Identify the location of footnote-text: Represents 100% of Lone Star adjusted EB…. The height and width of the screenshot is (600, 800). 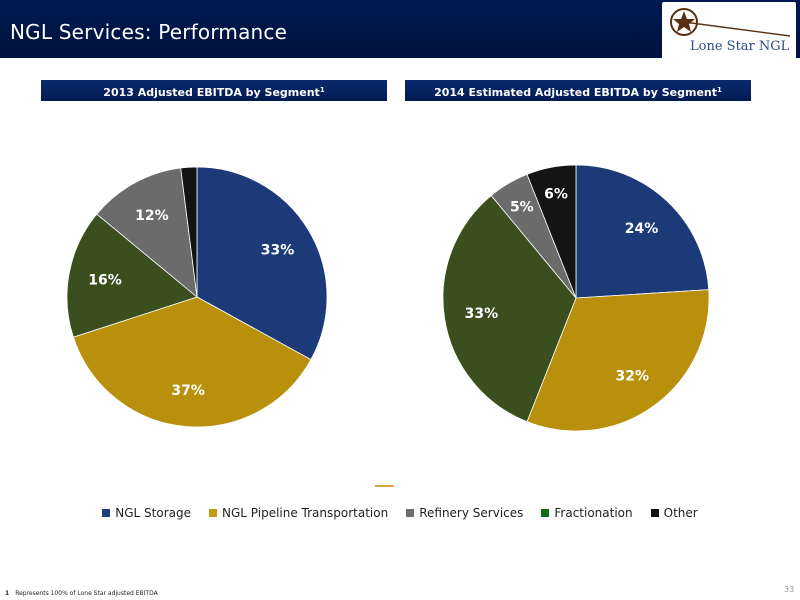
(86, 593).